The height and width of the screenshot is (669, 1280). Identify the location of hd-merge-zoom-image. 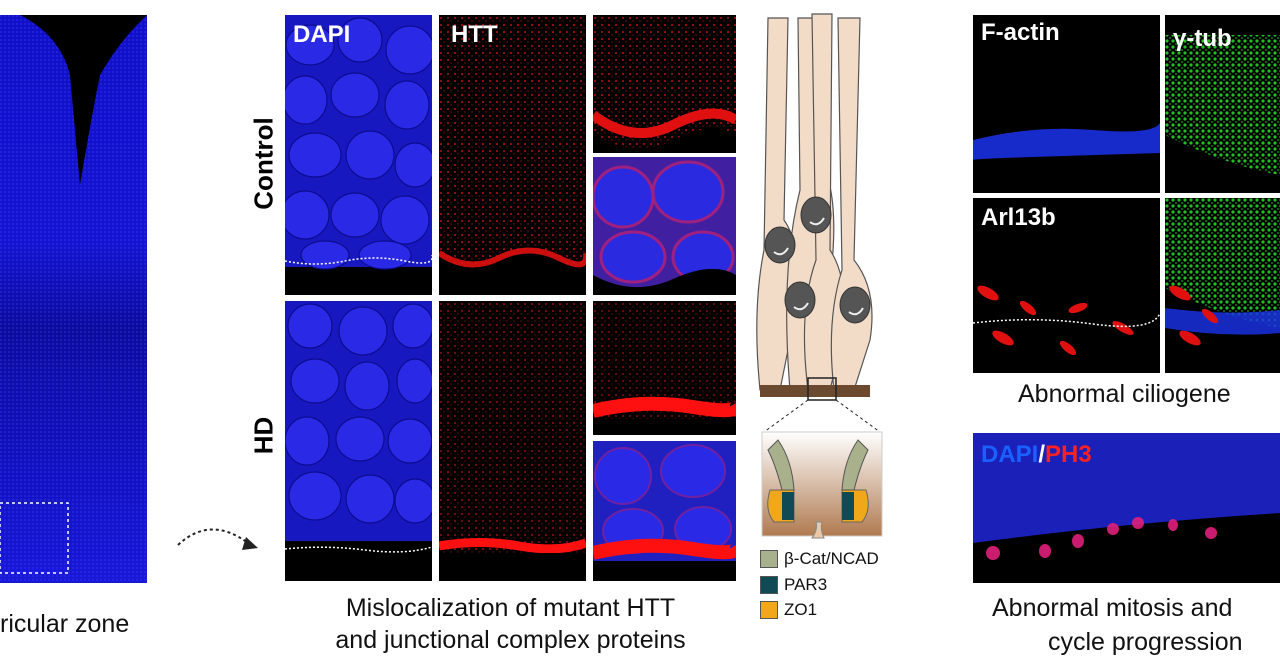
(664, 511).